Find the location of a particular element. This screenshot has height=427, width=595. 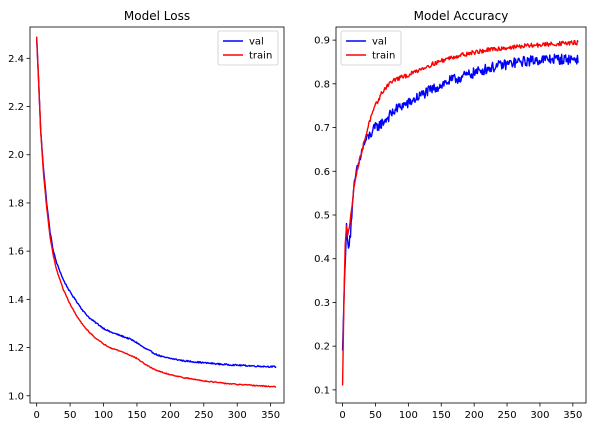

chart-title: Model Accuracy is located at coordinates (461, 16).